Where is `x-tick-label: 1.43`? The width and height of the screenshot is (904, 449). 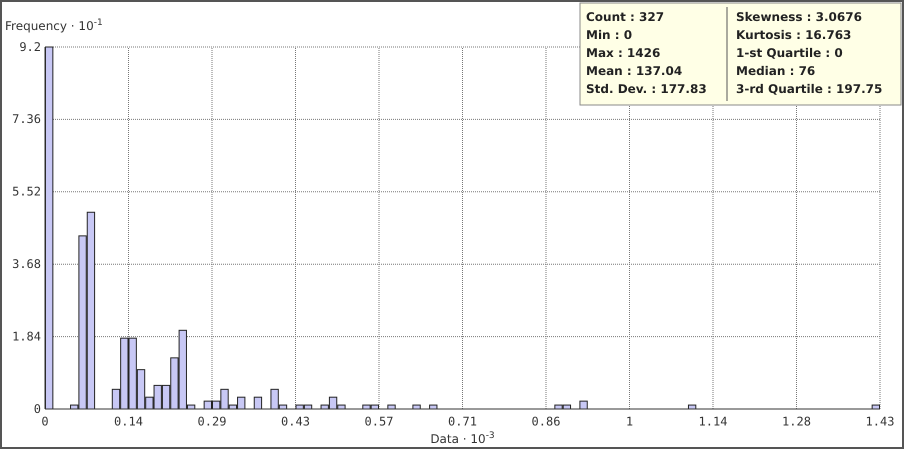 x-tick-label: 1.43 is located at coordinates (880, 421).